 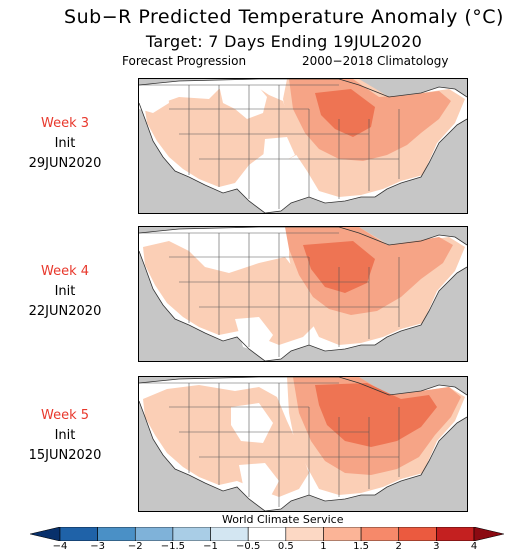 What do you see at coordinates (474, 546) in the screenshot?
I see `colorbar-tick-label: 4` at bounding box center [474, 546].